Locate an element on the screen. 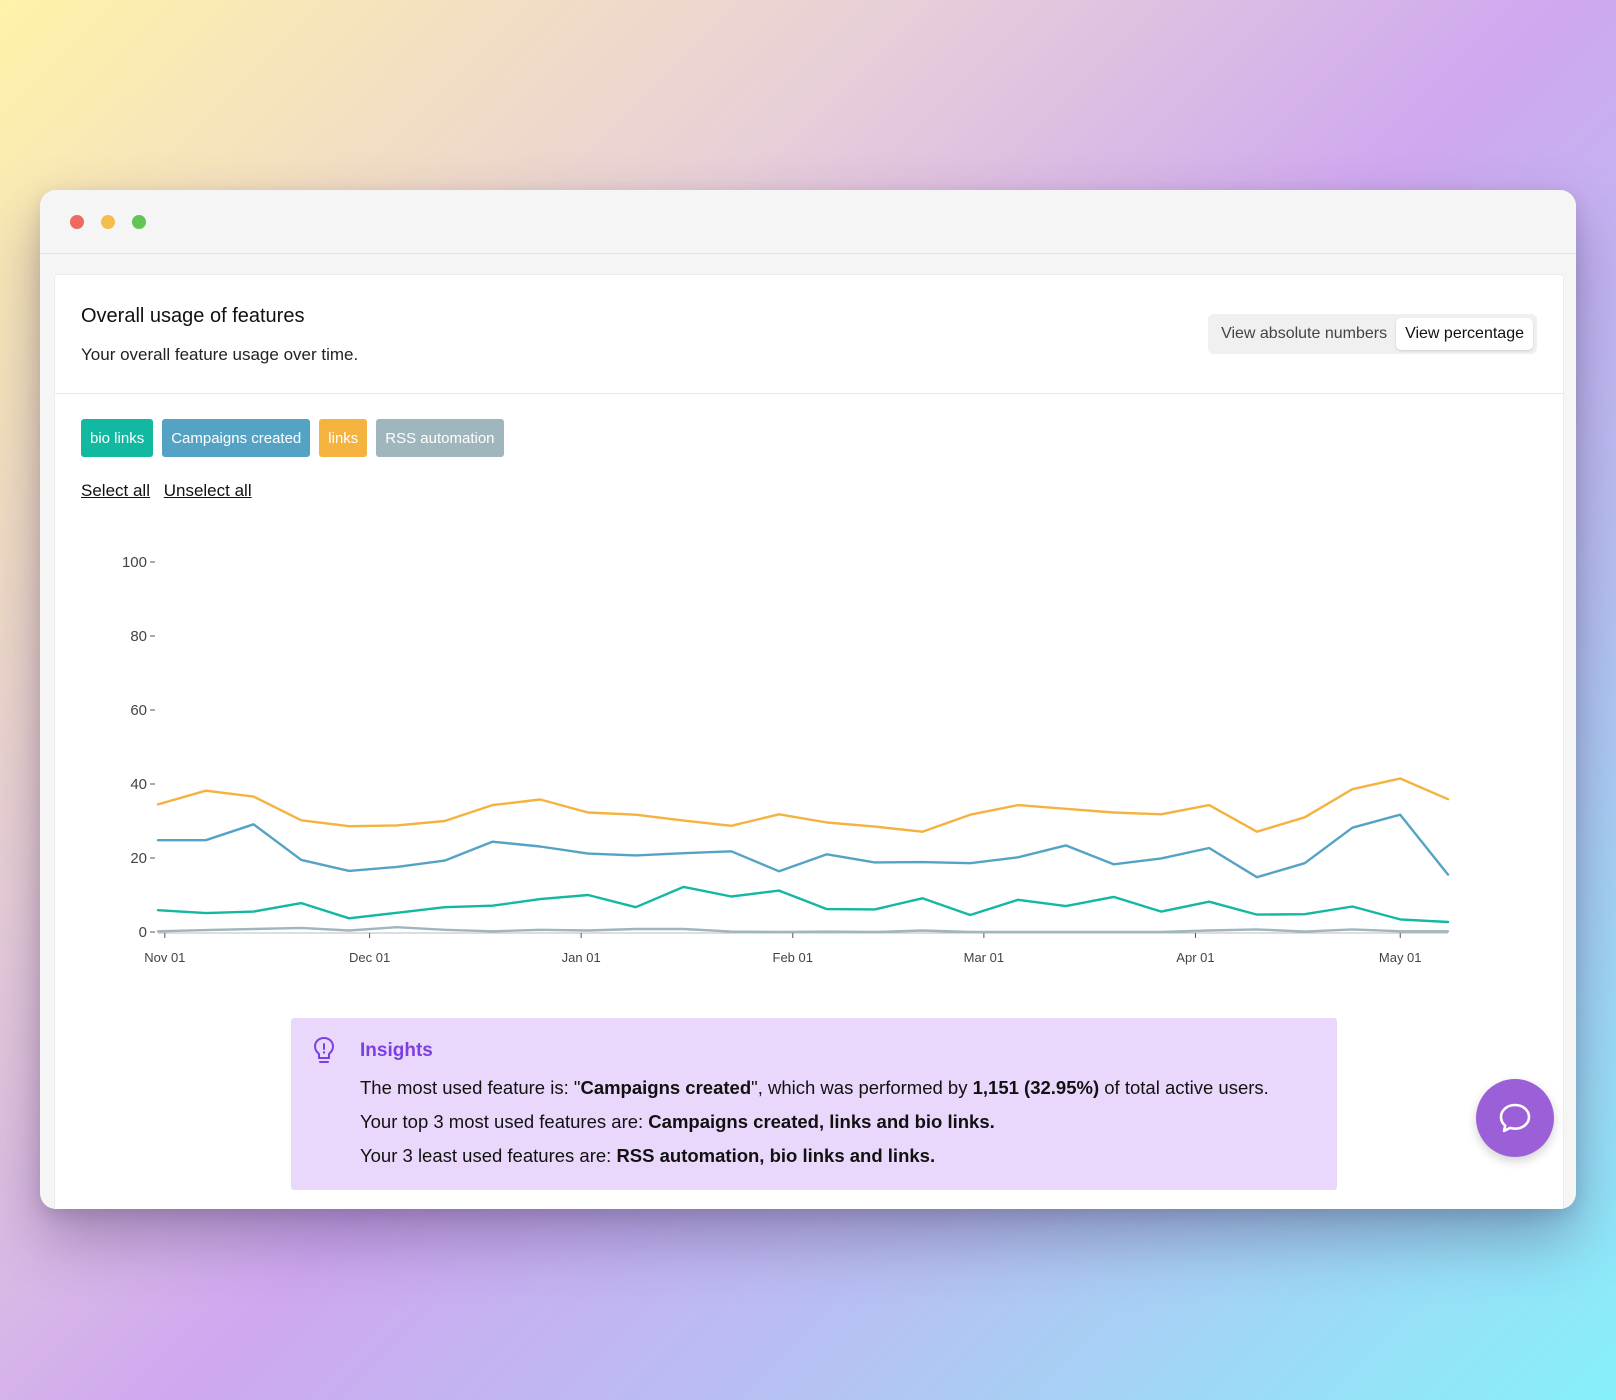  chat-bubble-icon is located at coordinates (1515, 1118).